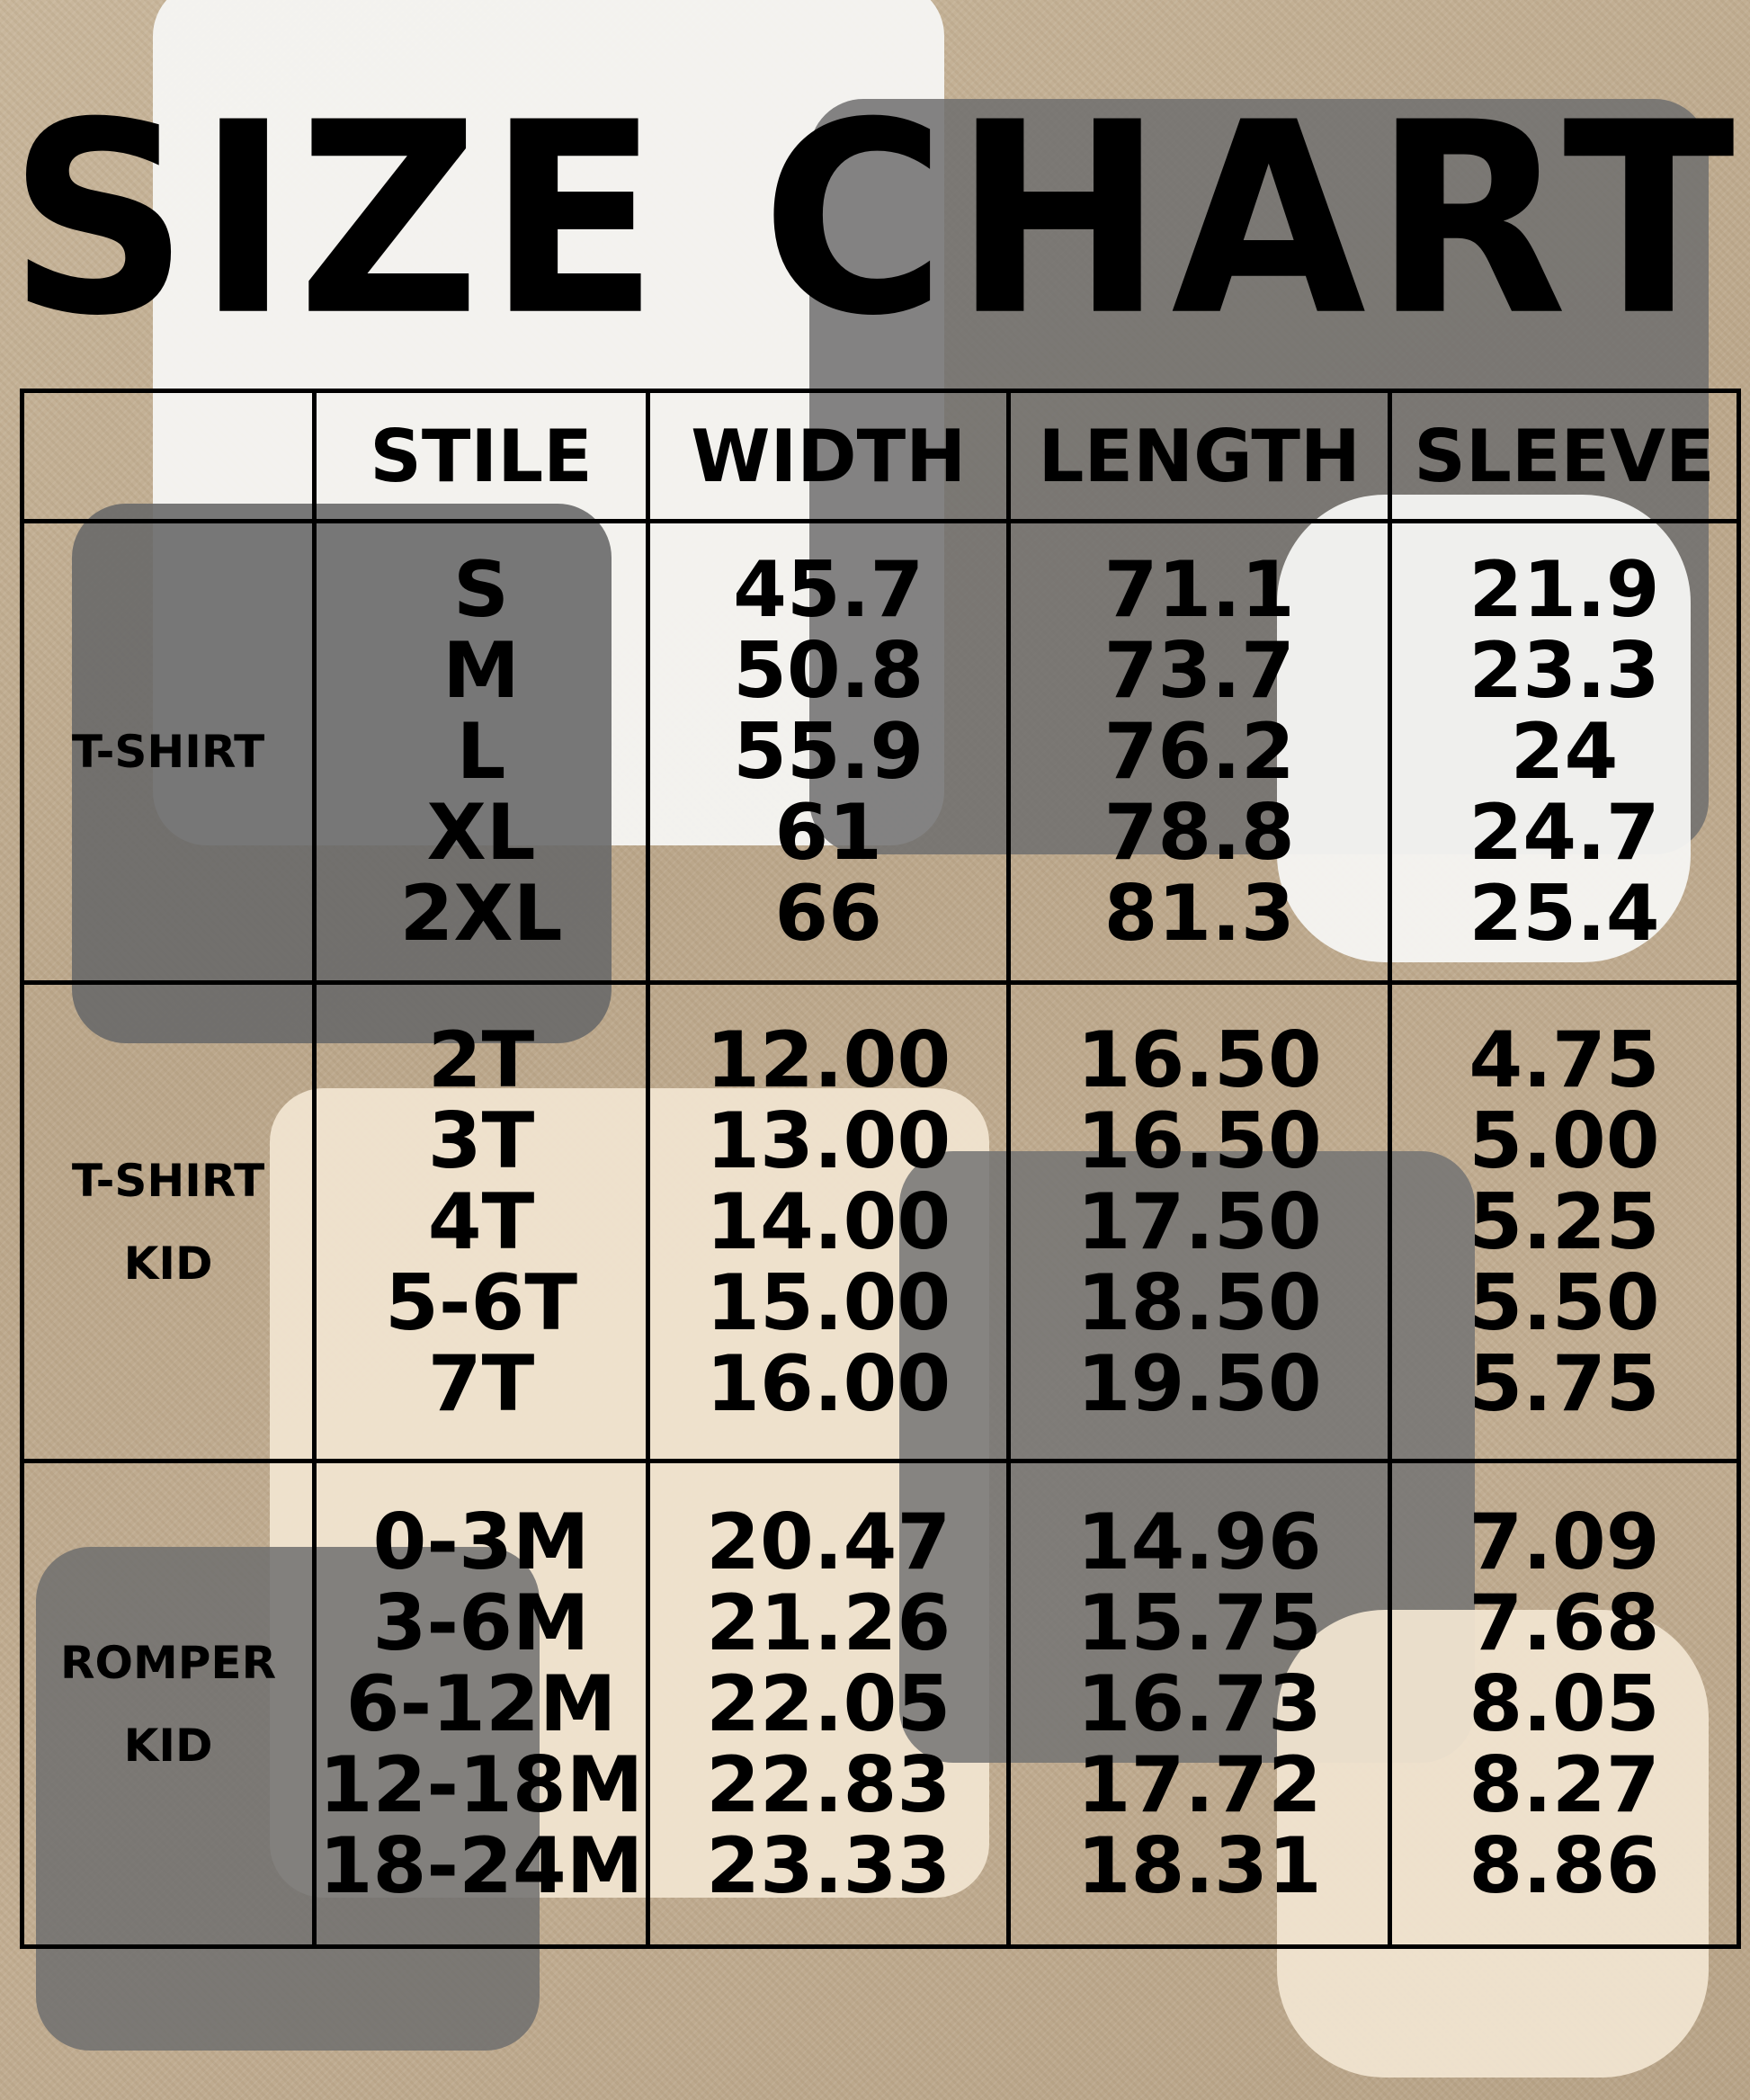  Describe the element at coordinates (875, 221) in the screenshot. I see `size-chart-title: SIZE CHART` at that location.